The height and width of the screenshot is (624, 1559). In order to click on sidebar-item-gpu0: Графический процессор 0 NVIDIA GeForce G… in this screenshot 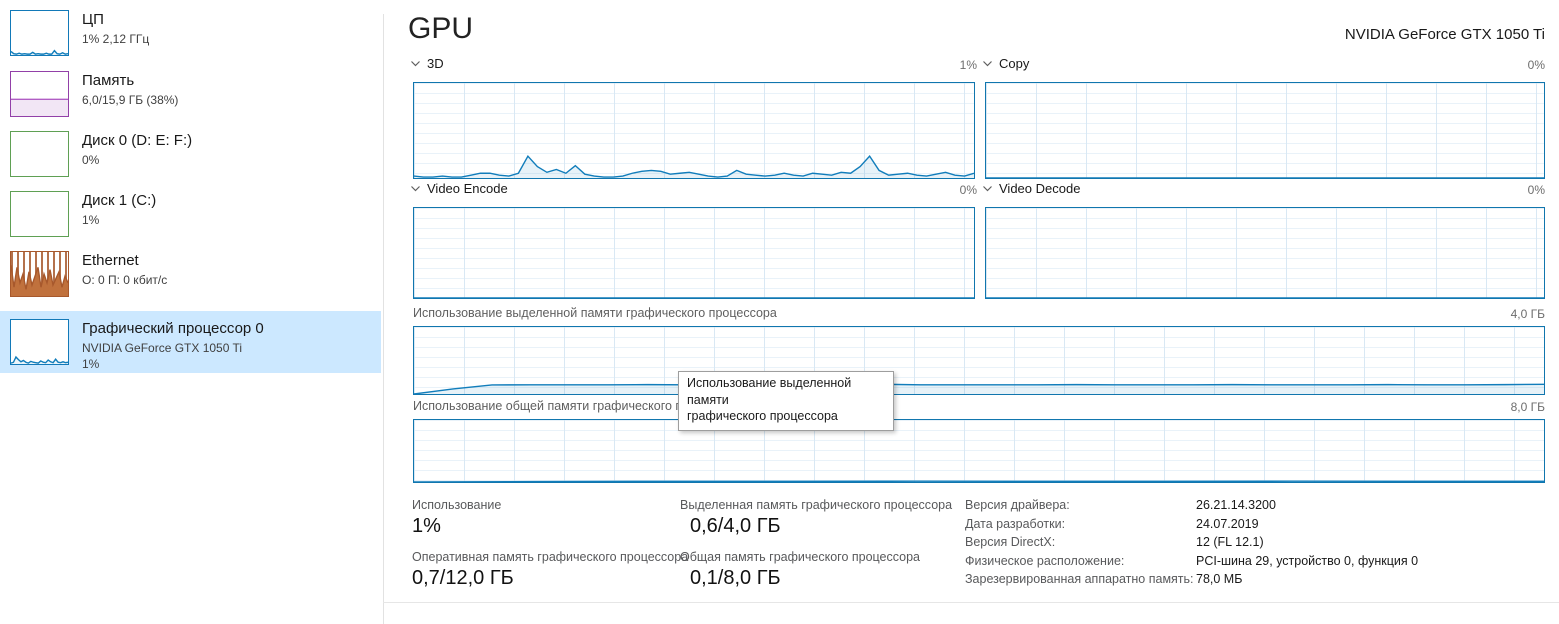, I will do `click(190, 342)`.